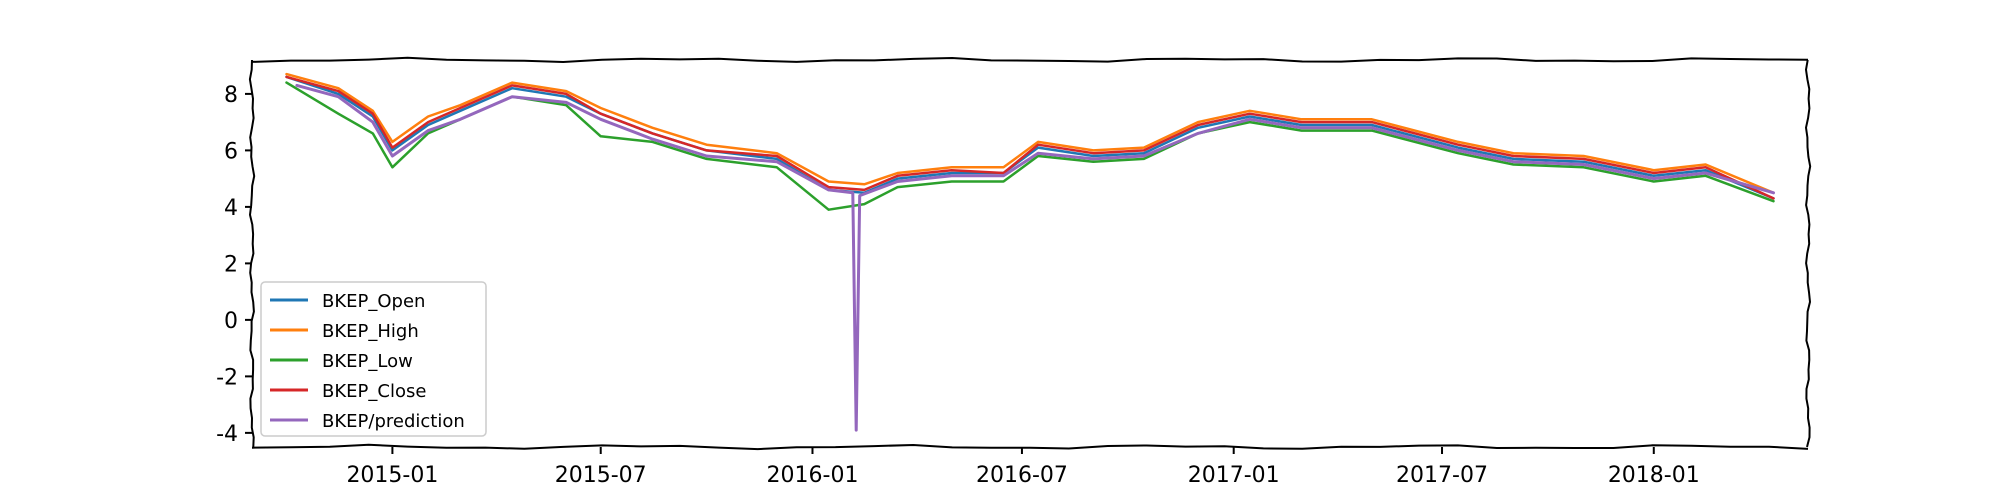  Describe the element at coordinates (1030, 60) in the screenshot. I see `frame-top` at that location.